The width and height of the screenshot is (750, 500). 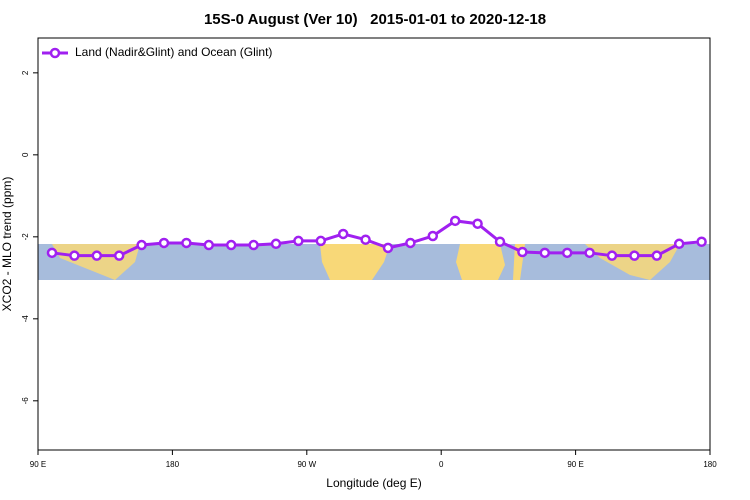 I want to click on legend-label: Land (Nadir&Glint) and Ocean (Glint), so click(x=173, y=52).